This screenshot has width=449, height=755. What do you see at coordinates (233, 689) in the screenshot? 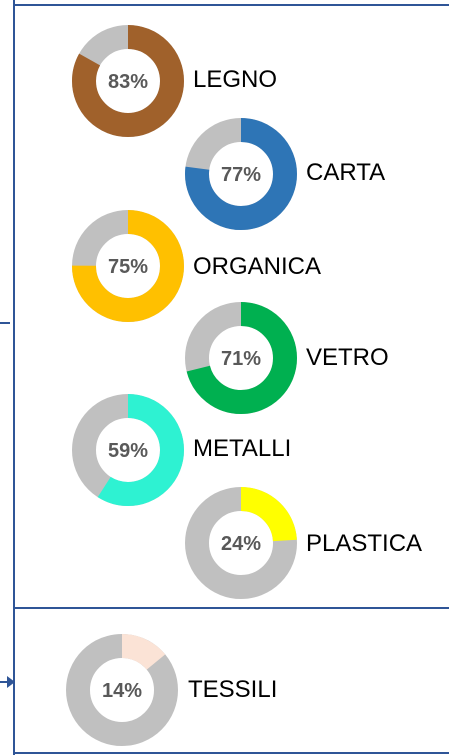
I see `category-label-tessili: TESSILI` at bounding box center [233, 689].